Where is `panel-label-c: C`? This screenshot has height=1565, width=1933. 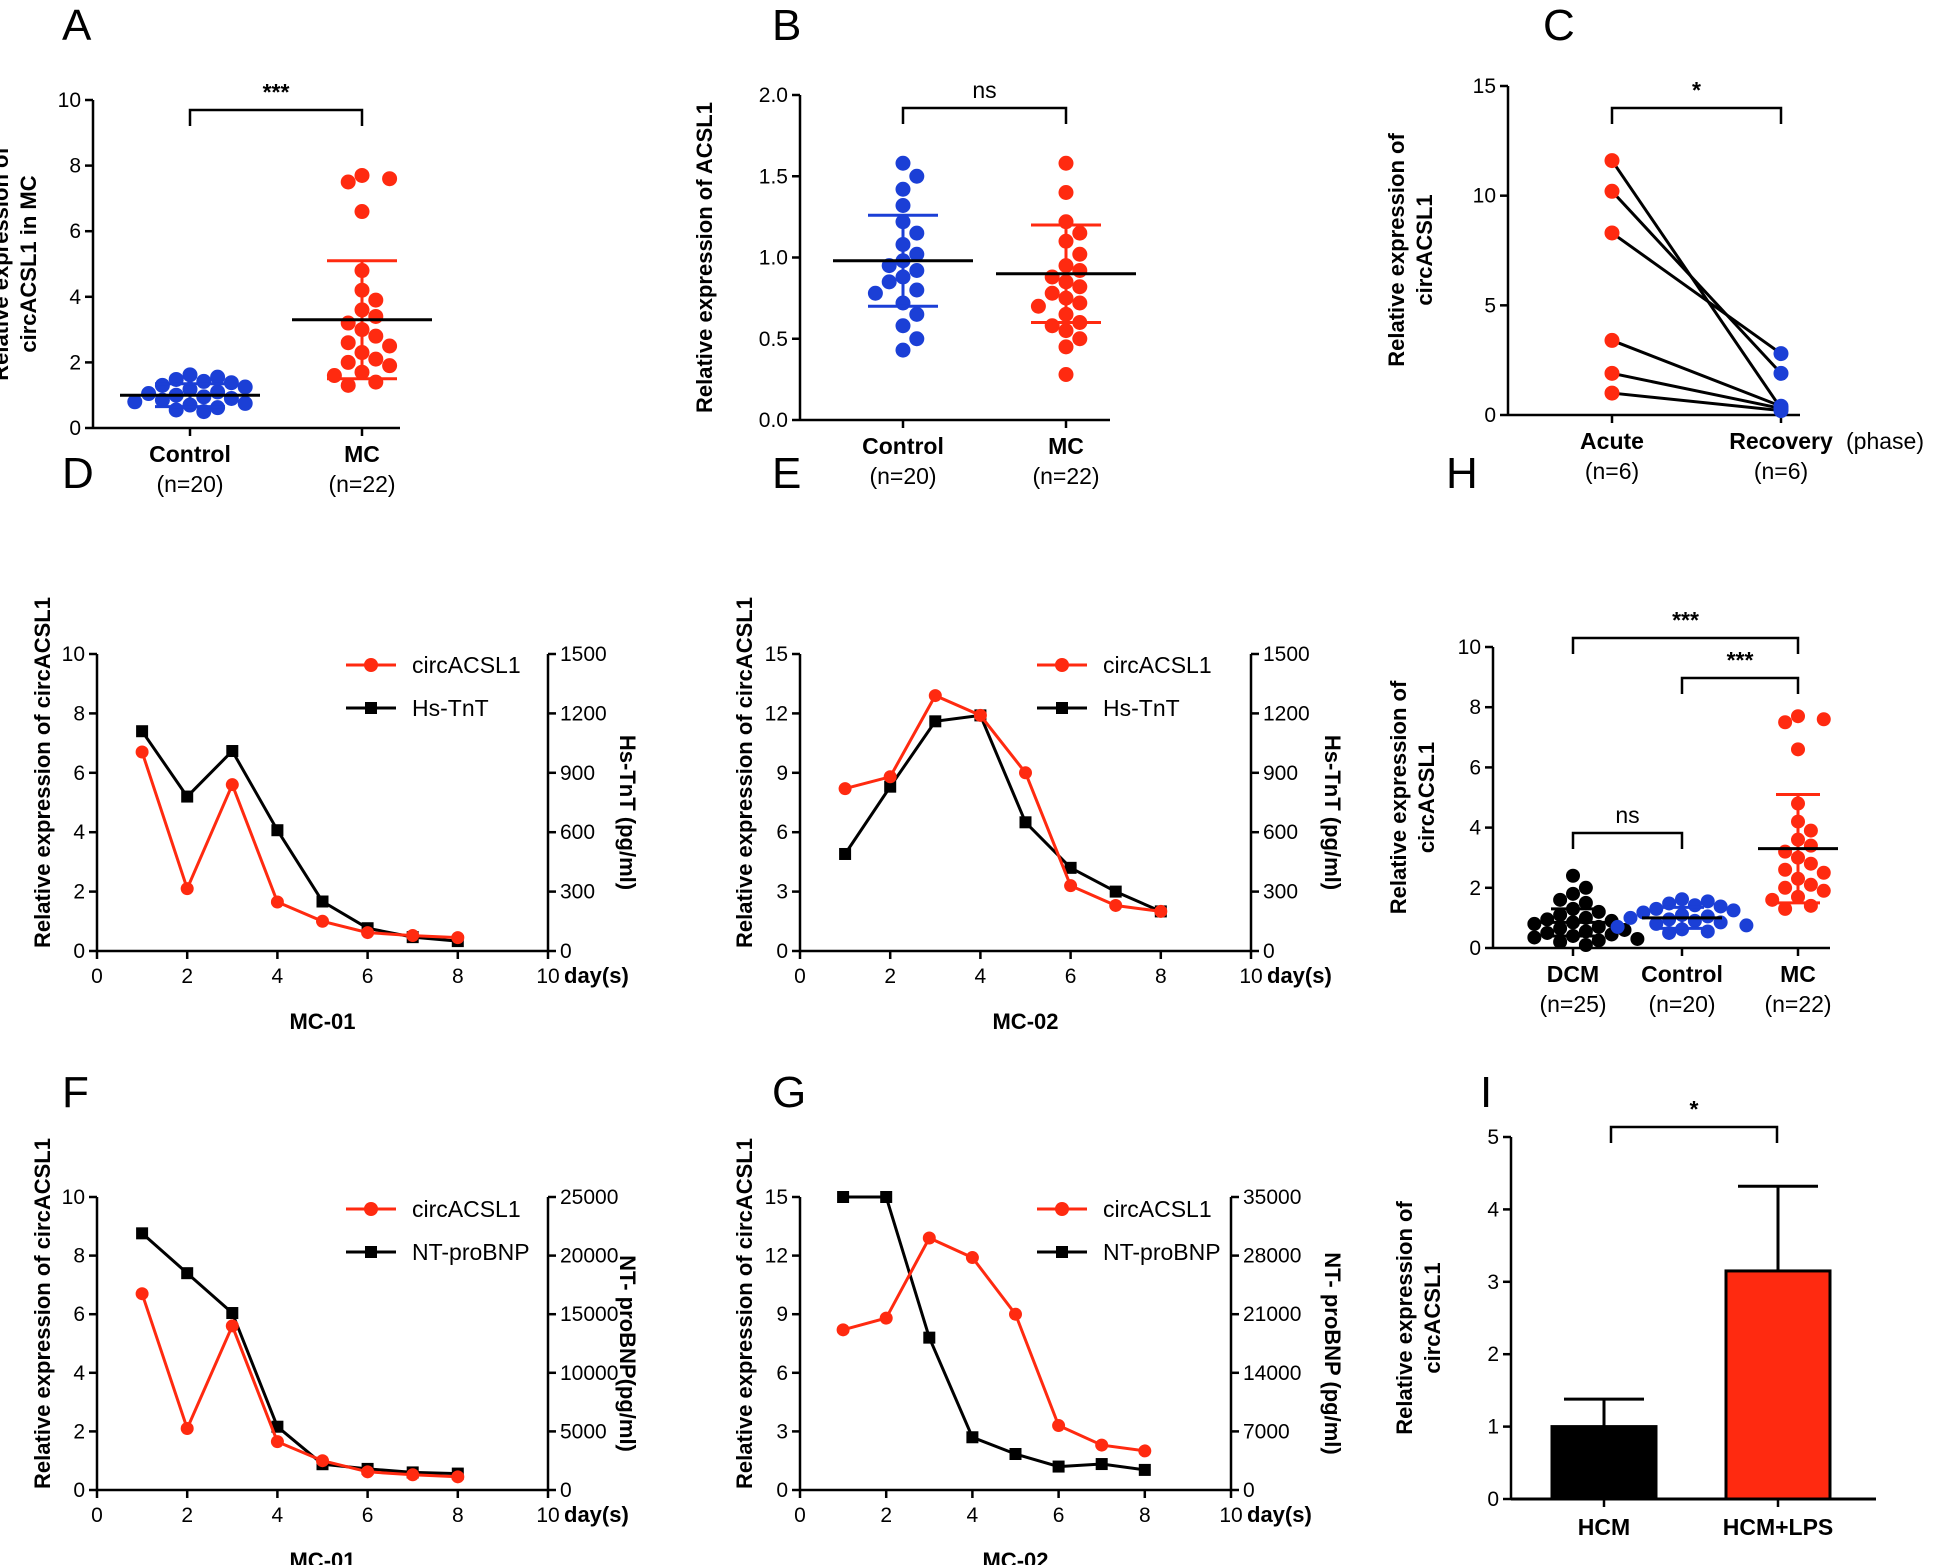
panel-label-c: C is located at coordinates (1559, 25).